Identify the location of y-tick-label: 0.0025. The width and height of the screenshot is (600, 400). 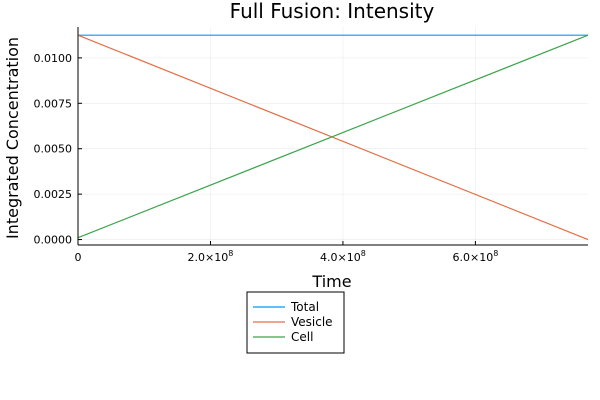
(53, 194).